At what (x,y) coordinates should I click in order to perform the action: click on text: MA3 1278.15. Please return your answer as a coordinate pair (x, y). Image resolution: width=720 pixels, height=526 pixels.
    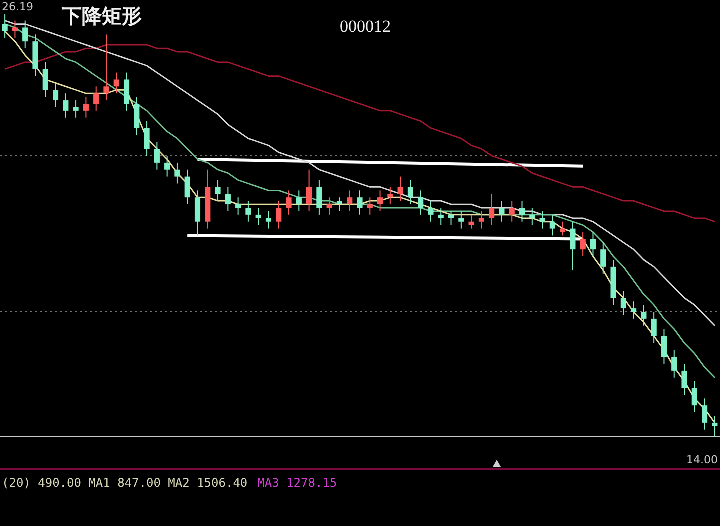
    Looking at the image, I should click on (298, 483).